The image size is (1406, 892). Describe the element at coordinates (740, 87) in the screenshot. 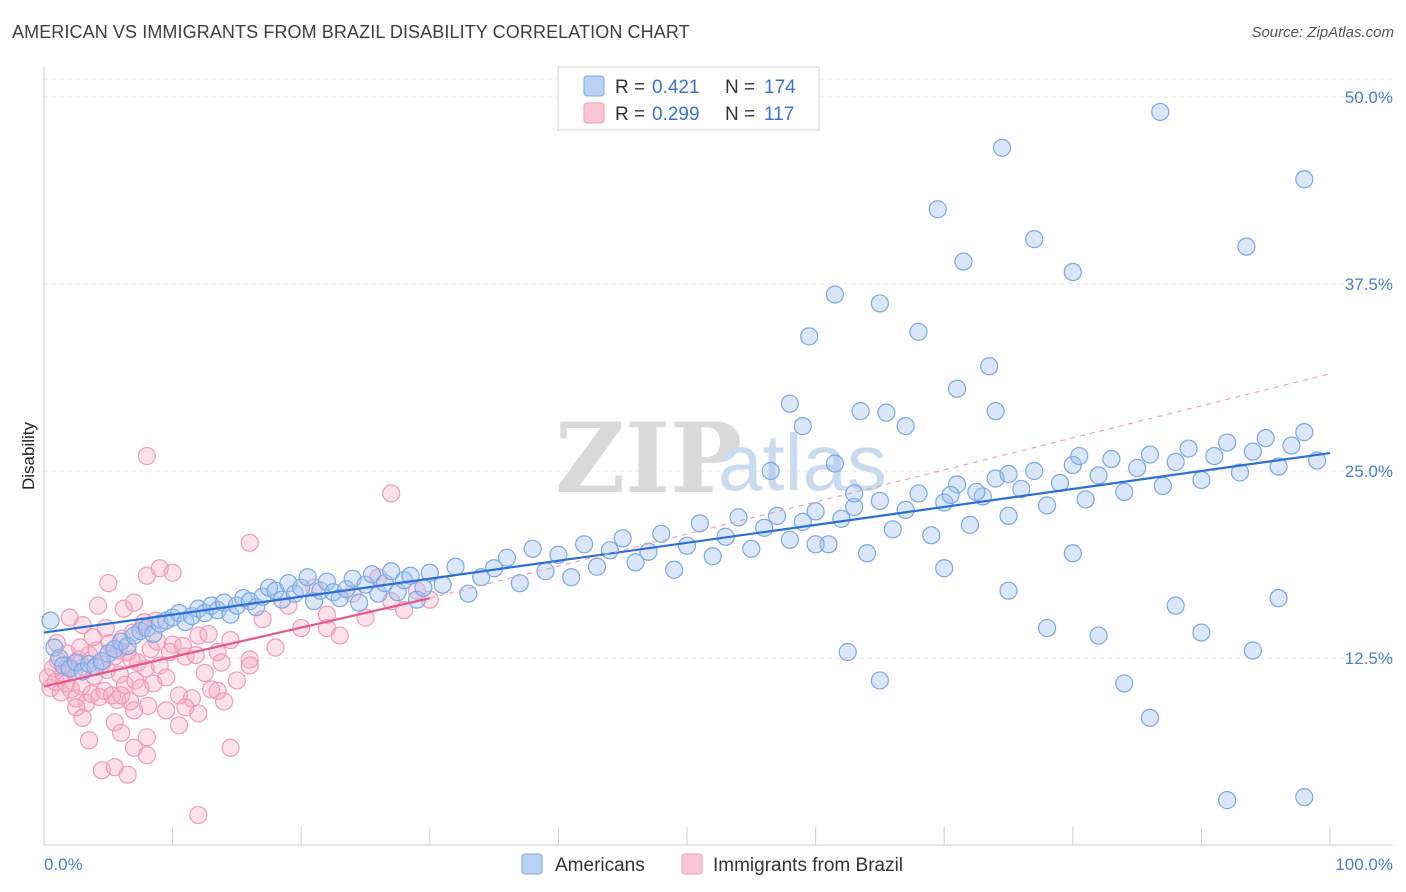

I see `legend-n-label-1: N =` at that location.